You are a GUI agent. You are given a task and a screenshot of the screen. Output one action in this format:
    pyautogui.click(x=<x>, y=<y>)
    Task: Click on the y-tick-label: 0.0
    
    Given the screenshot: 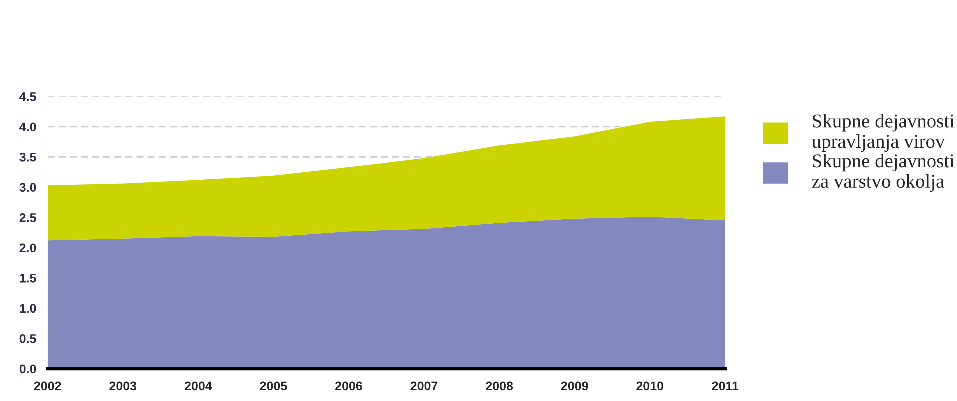 What is the action you would take?
    pyautogui.click(x=28, y=369)
    